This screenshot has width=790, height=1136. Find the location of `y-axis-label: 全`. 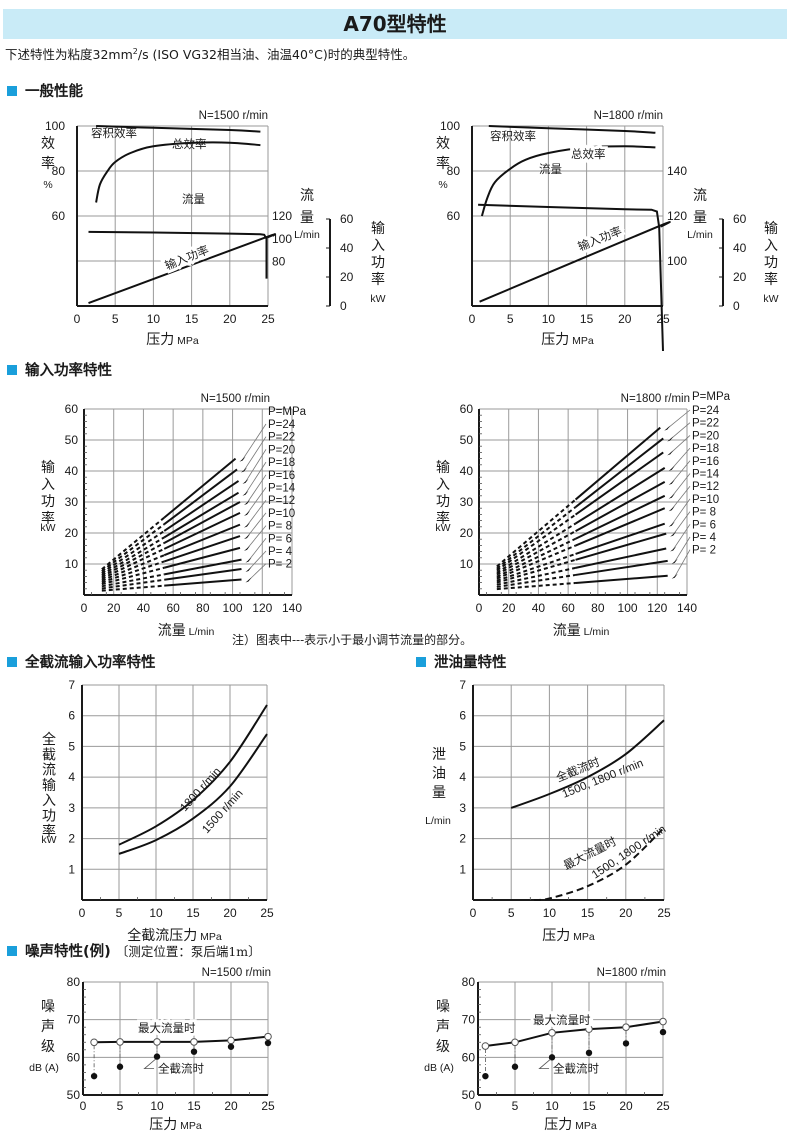

y-axis-label: 全 is located at coordinates (49, 739).